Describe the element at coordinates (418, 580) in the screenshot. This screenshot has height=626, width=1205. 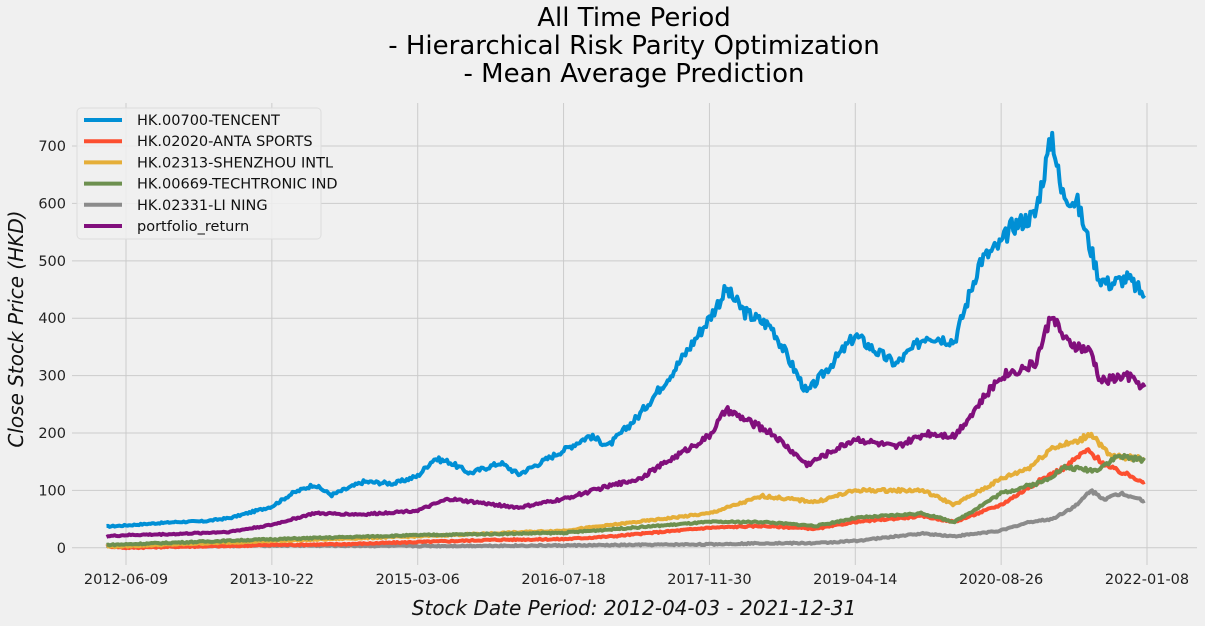
I see `x-tick-label: 2015-03-06` at that location.